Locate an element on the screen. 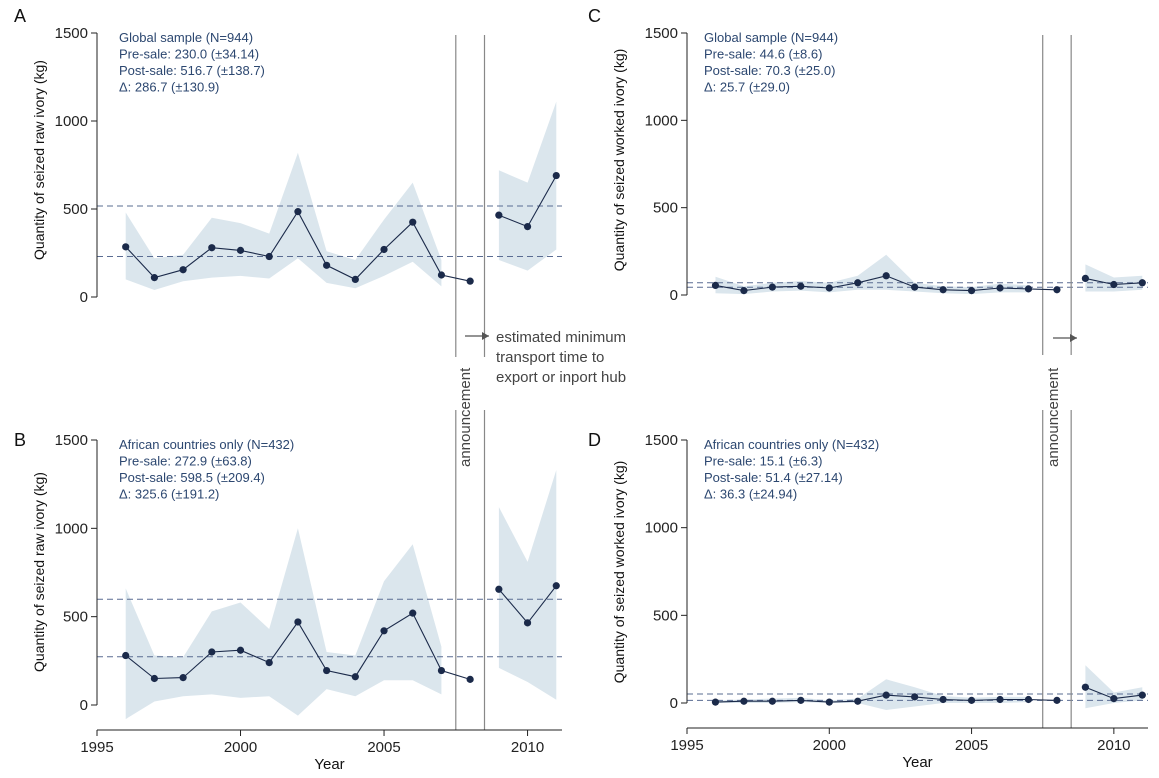 Image resolution: width=1159 pixels, height=778 pixels. data-point-a-2002 is located at coordinates (298, 212).